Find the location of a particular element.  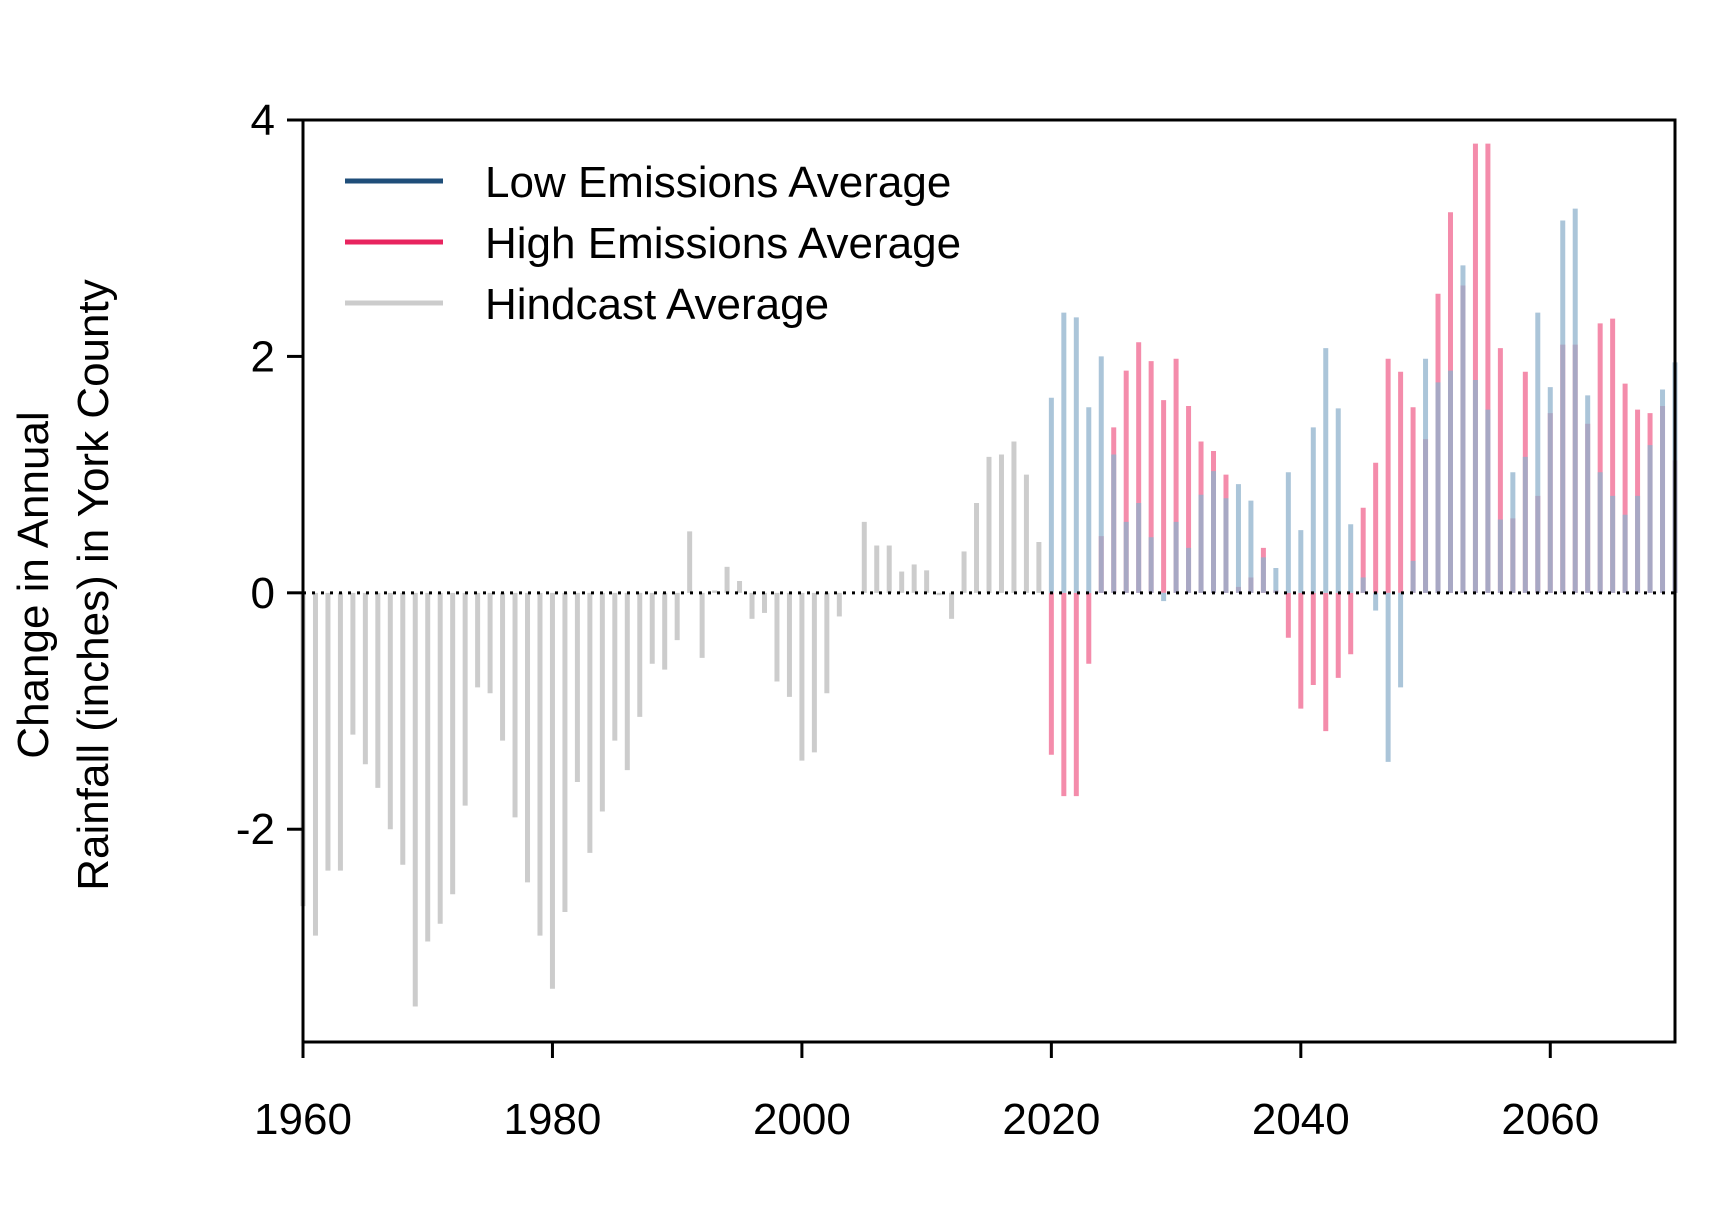

x-tick-label: 1980 is located at coordinates (553, 1119).